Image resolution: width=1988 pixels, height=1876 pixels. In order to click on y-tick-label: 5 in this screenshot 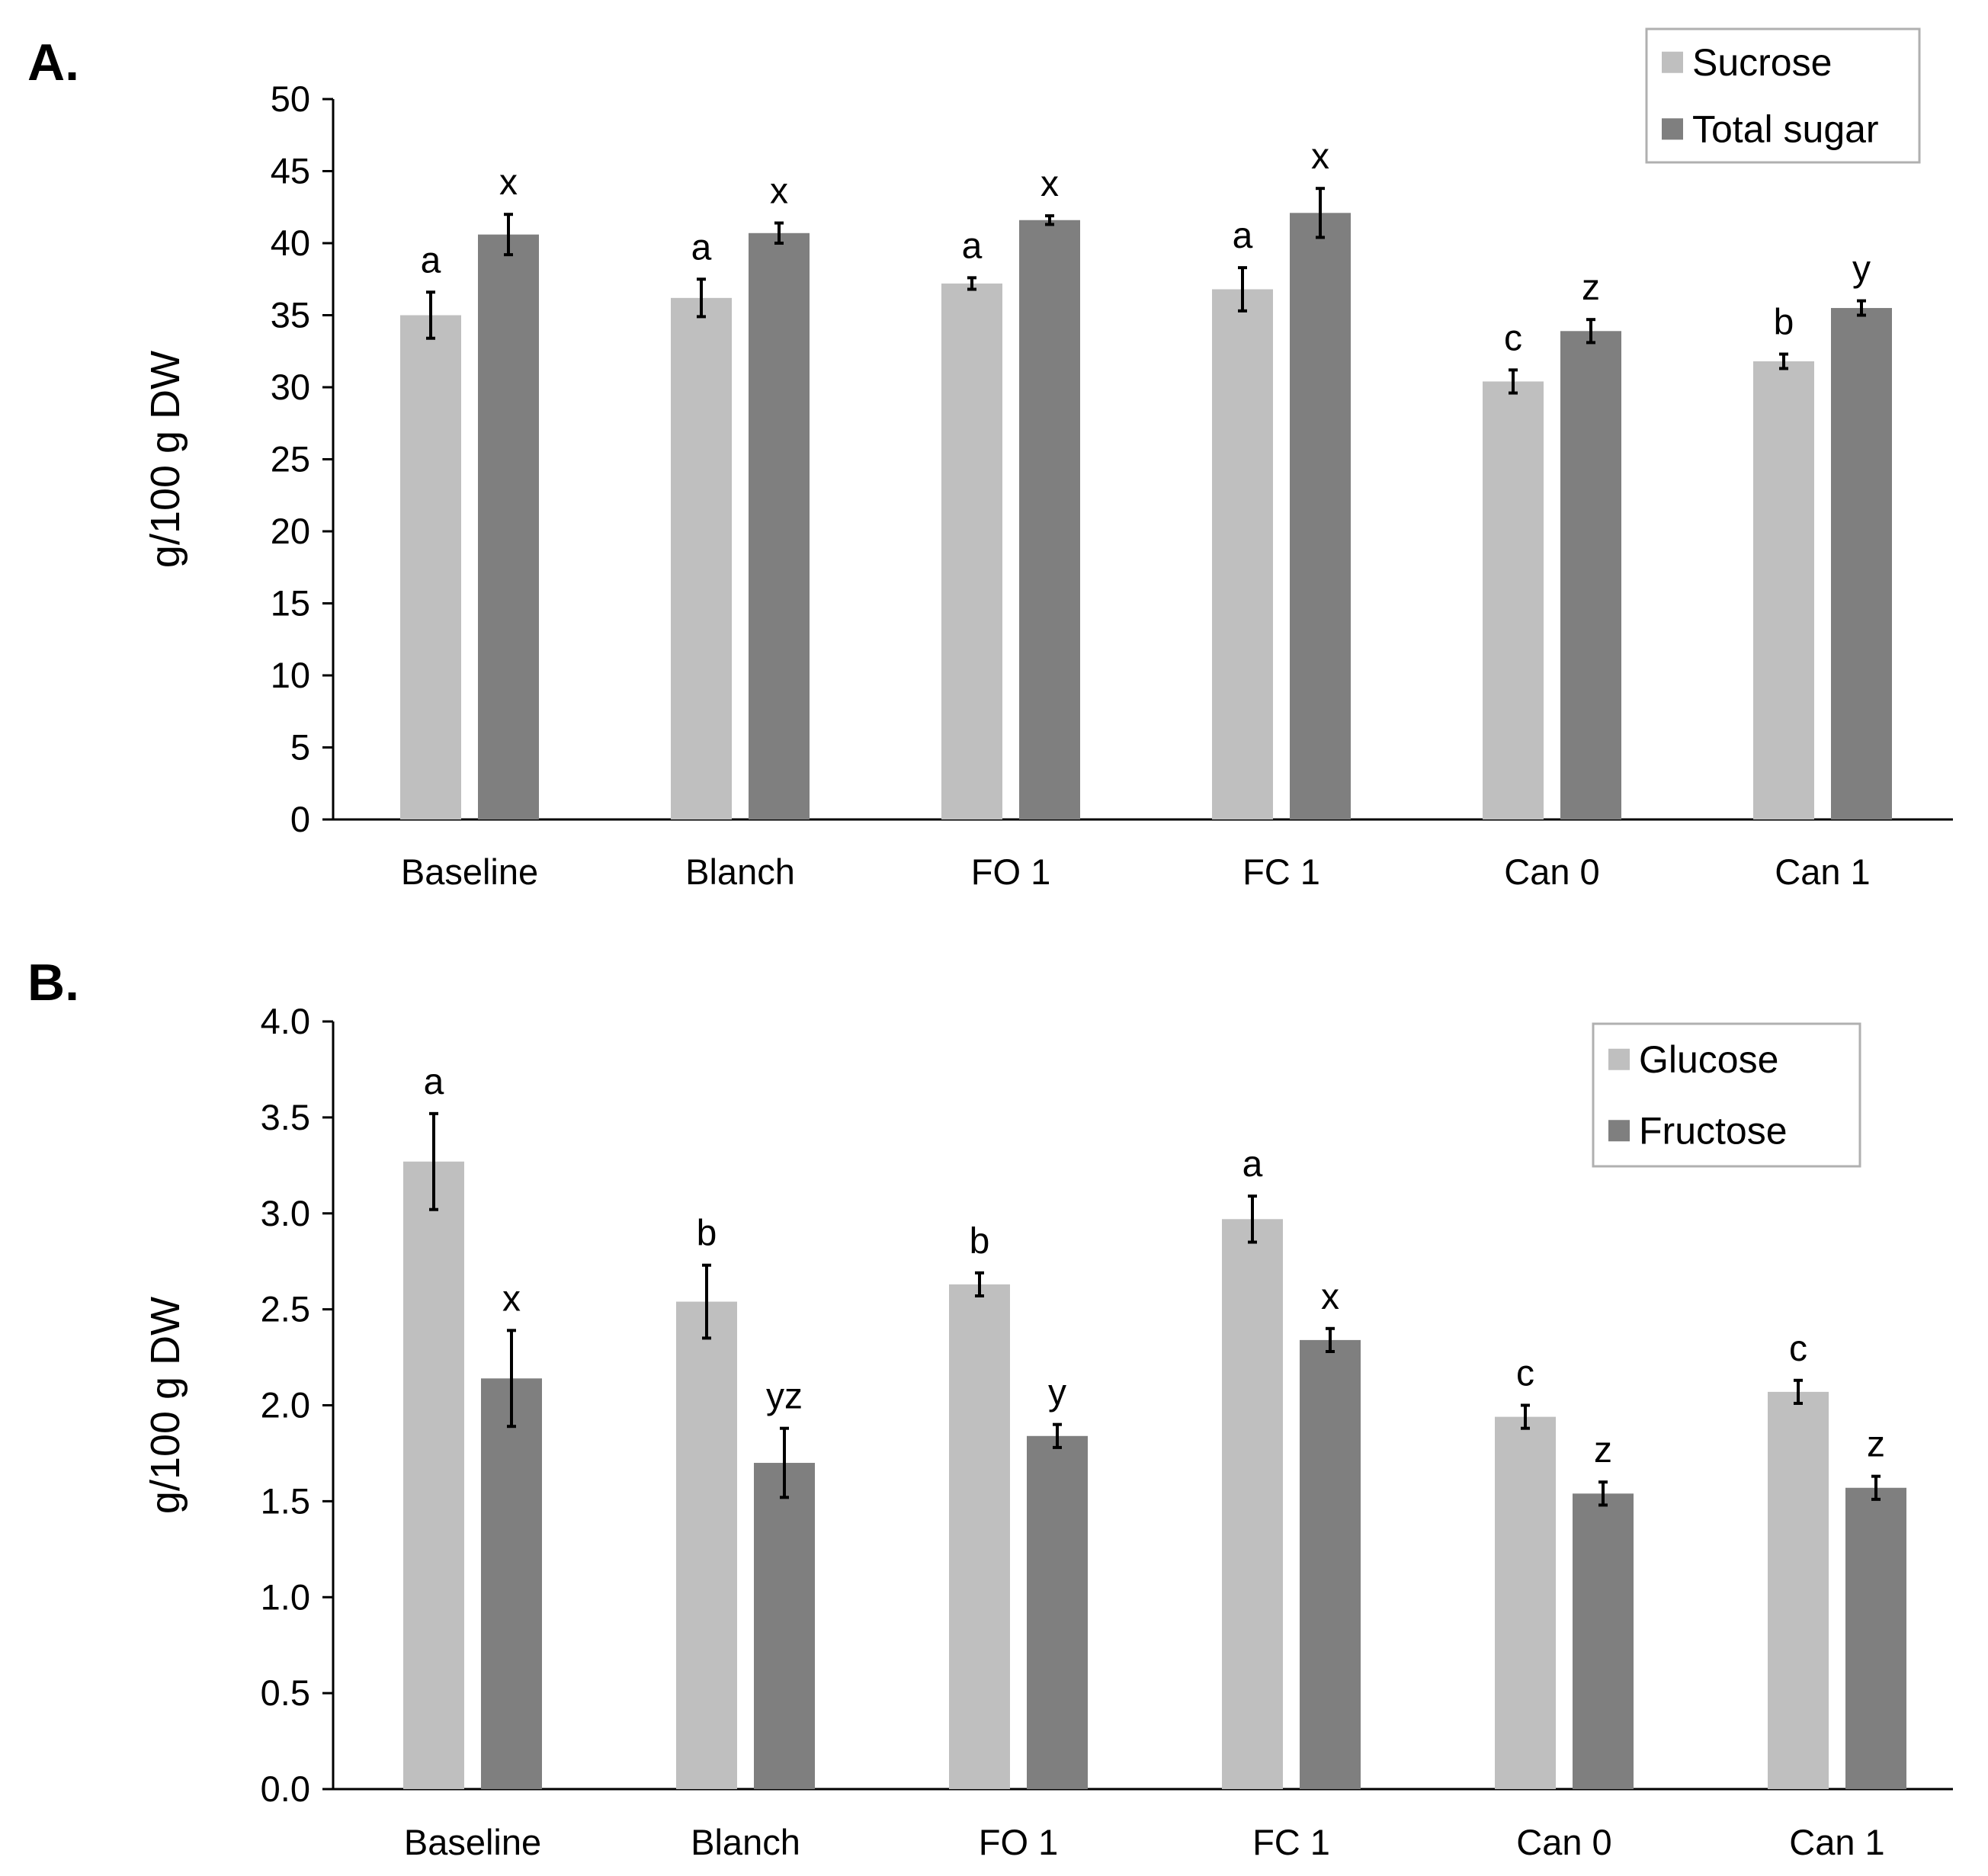, I will do `click(300, 747)`.